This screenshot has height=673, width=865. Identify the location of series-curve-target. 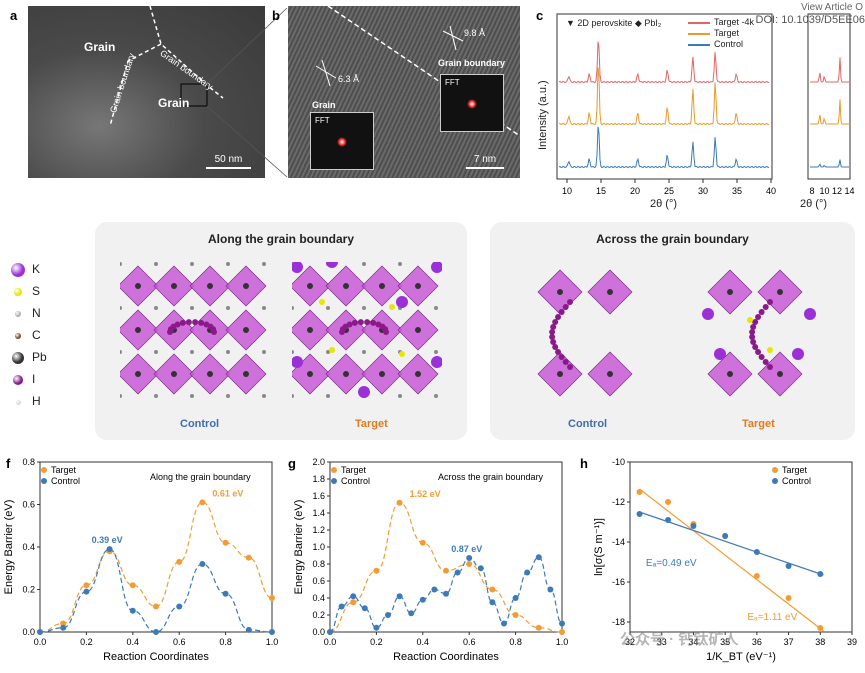
(446, 567).